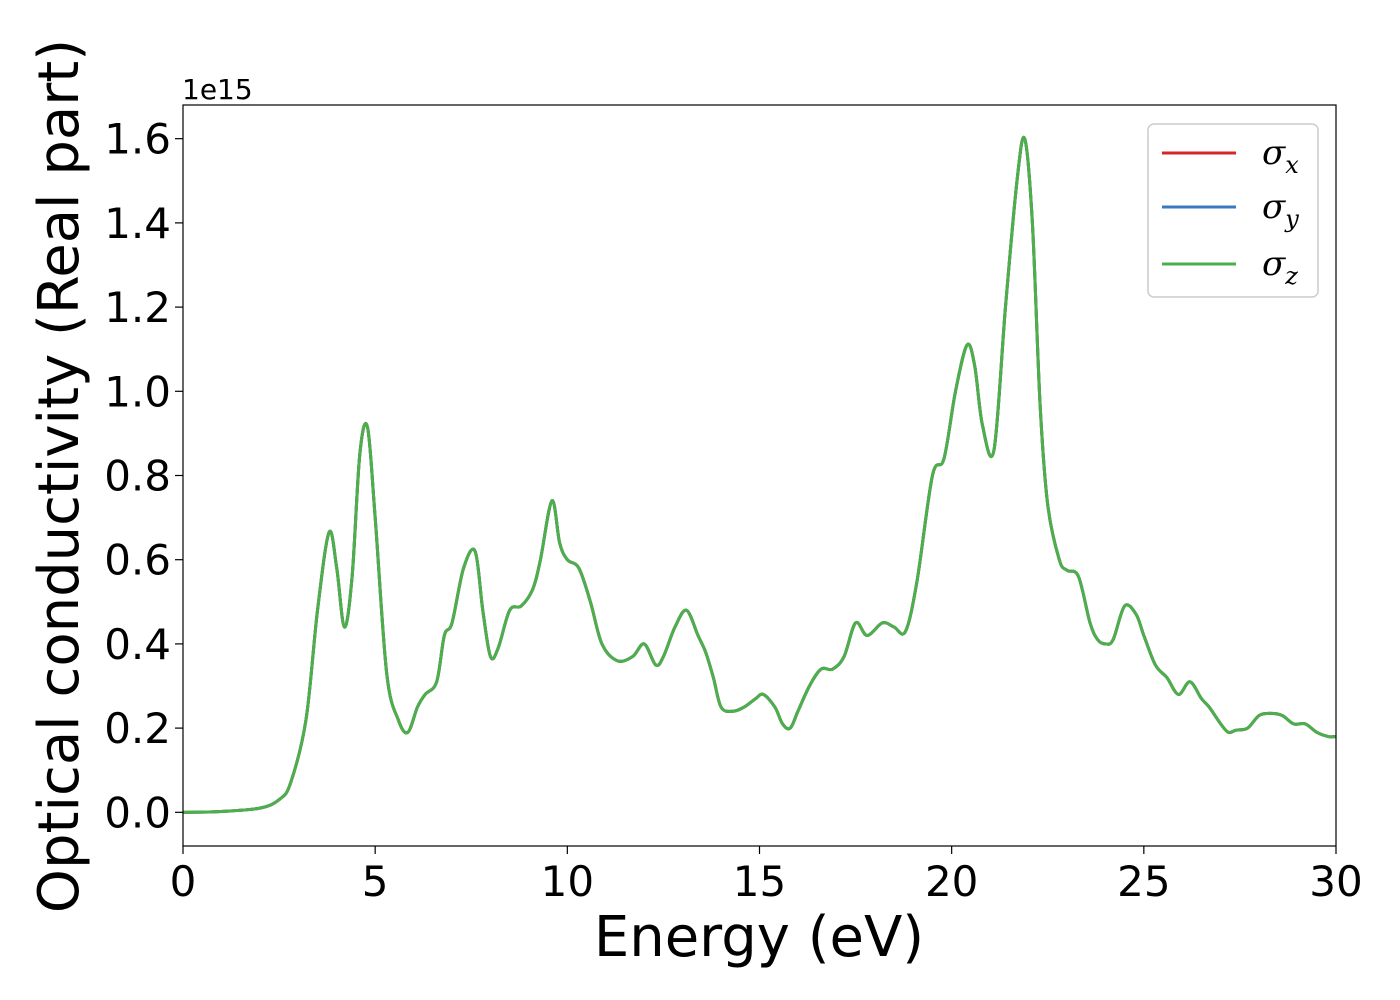 The width and height of the screenshot is (1400, 1000). What do you see at coordinates (59, 476) in the screenshot?
I see `y-axis-title: Optical conductivity (Real part)` at bounding box center [59, 476].